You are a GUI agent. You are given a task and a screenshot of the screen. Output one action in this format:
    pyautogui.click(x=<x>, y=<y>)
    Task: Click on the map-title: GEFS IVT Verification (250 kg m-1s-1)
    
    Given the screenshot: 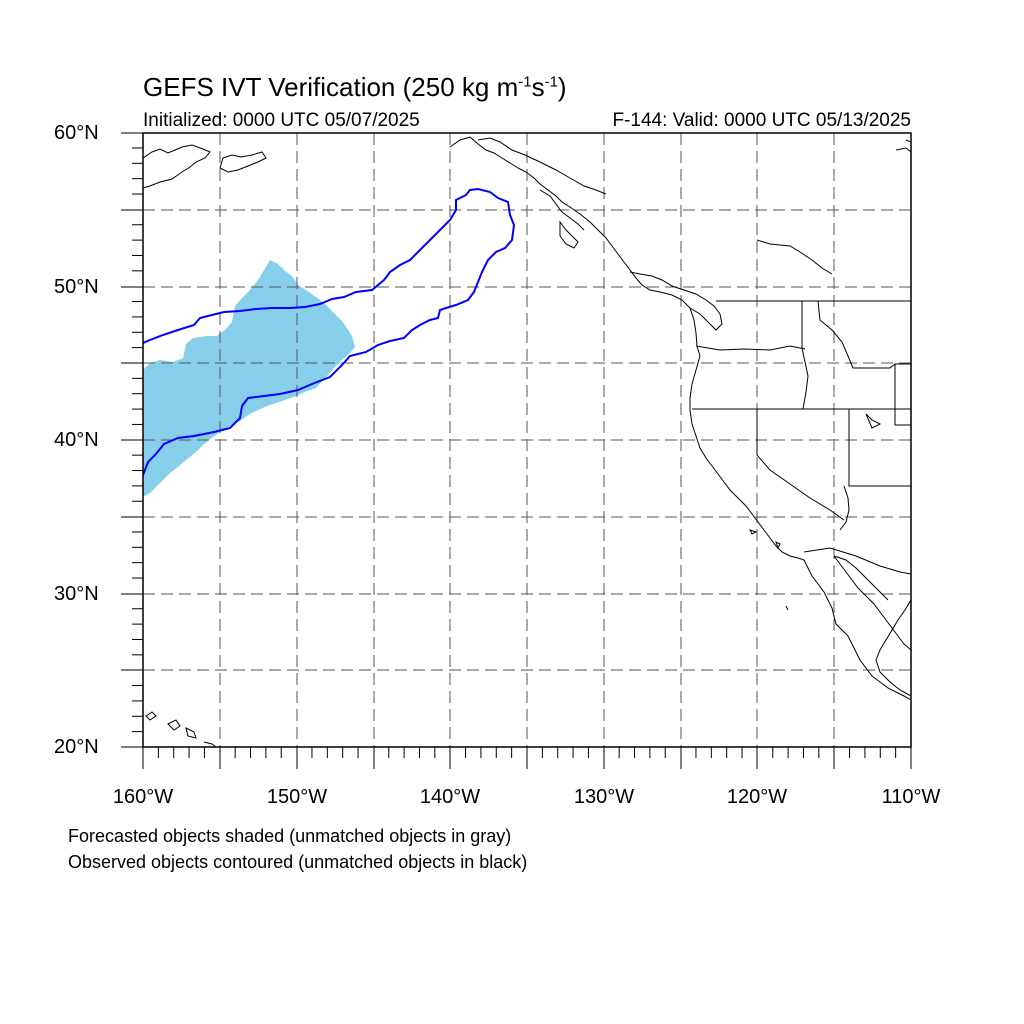 What is the action you would take?
    pyautogui.click(x=355, y=87)
    